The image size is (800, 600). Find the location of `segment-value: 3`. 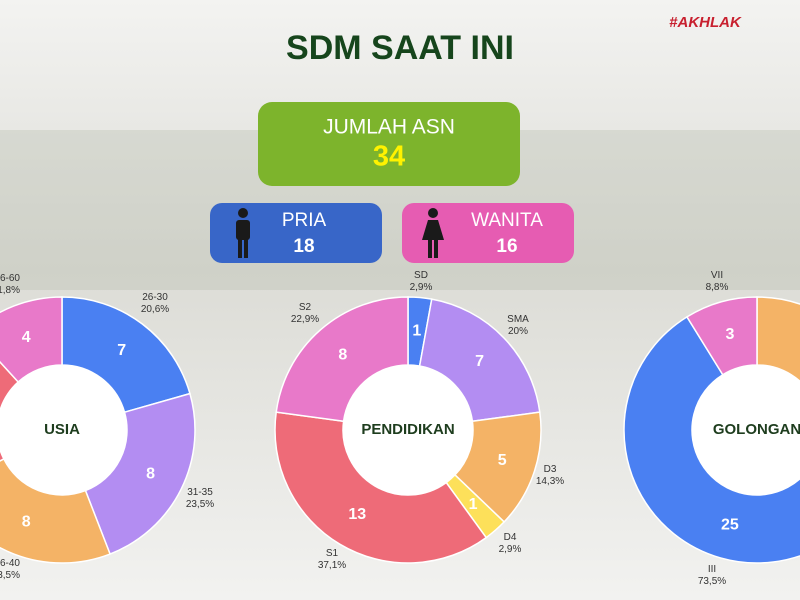

segment-value: 3 is located at coordinates (729, 334).